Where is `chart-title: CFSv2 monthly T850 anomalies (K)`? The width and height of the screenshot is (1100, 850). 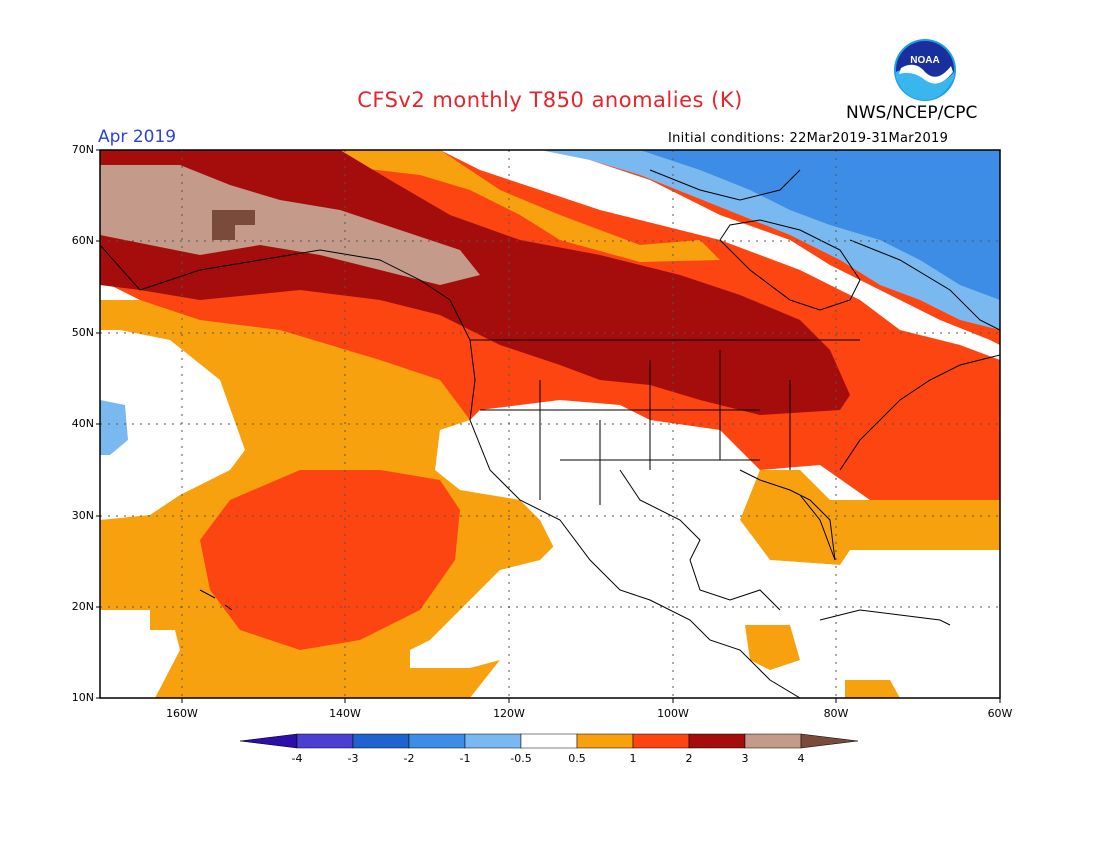
chart-title: CFSv2 monthly T850 anomalies (K) is located at coordinates (550, 100).